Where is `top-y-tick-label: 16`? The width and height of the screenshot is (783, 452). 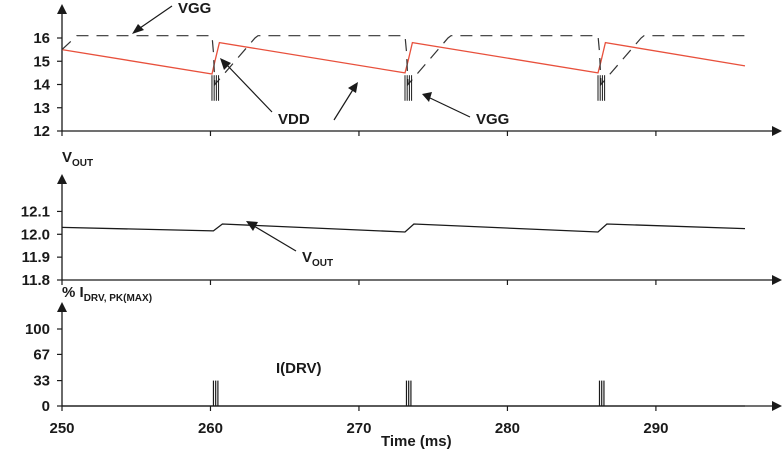 top-y-tick-label: 16 is located at coordinates (41, 38).